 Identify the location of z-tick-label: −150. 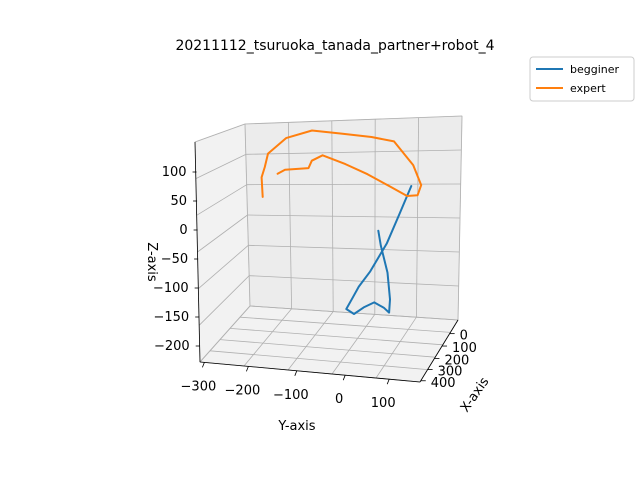
(171, 317).